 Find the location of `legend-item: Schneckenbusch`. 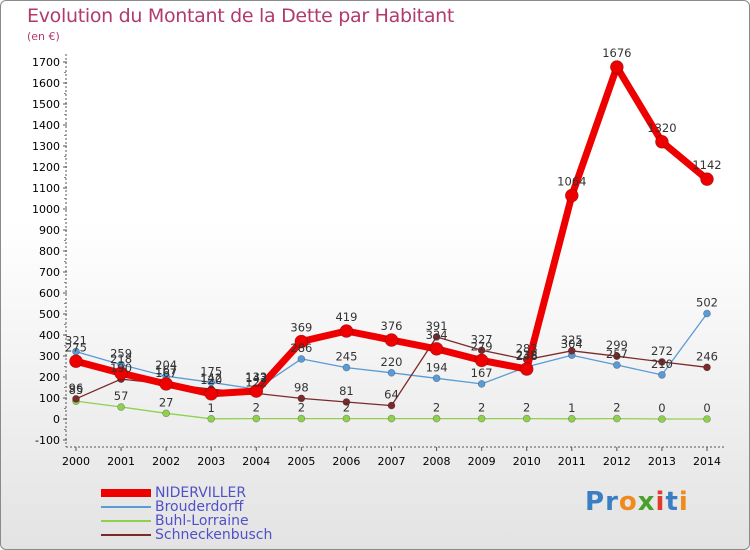

legend-item: Schneckenbusch is located at coordinates (231, 535).